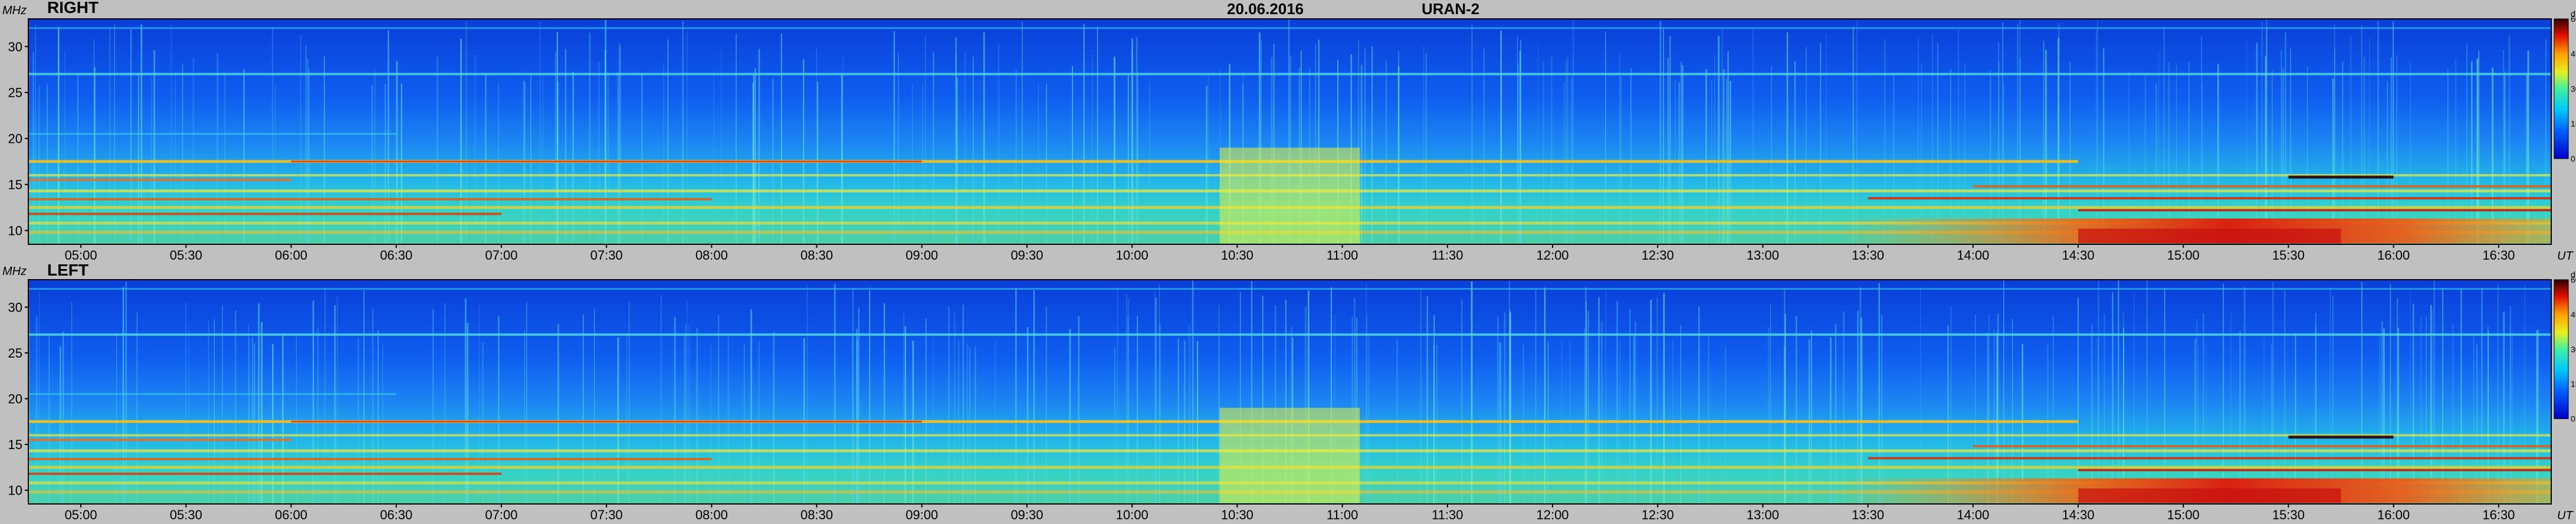  What do you see at coordinates (1265, 9) in the screenshot?
I see `date-title: 20.06.2016` at bounding box center [1265, 9].